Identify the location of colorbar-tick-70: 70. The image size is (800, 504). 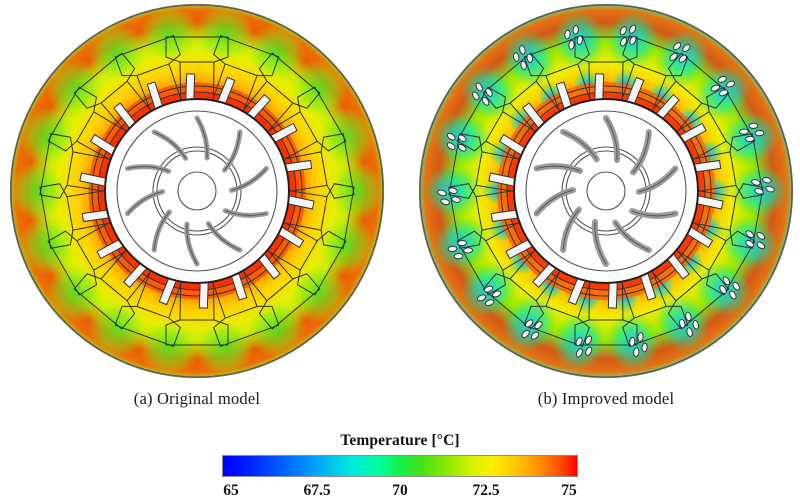
(400, 490).